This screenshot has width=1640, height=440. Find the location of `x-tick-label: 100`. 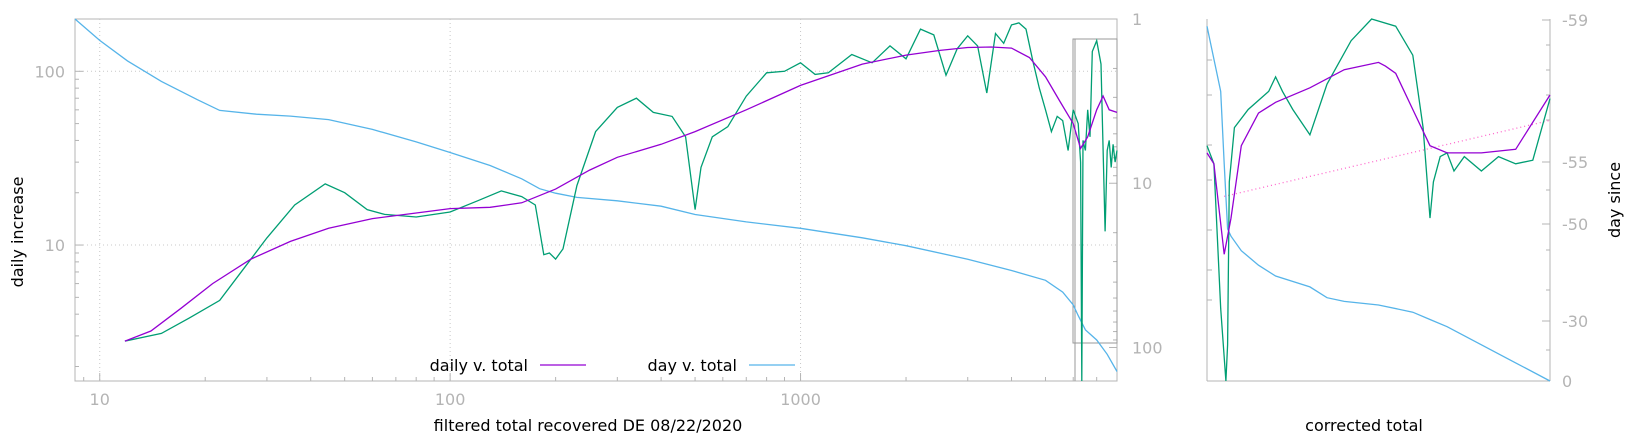

x-tick-label: 100 is located at coordinates (450, 399).